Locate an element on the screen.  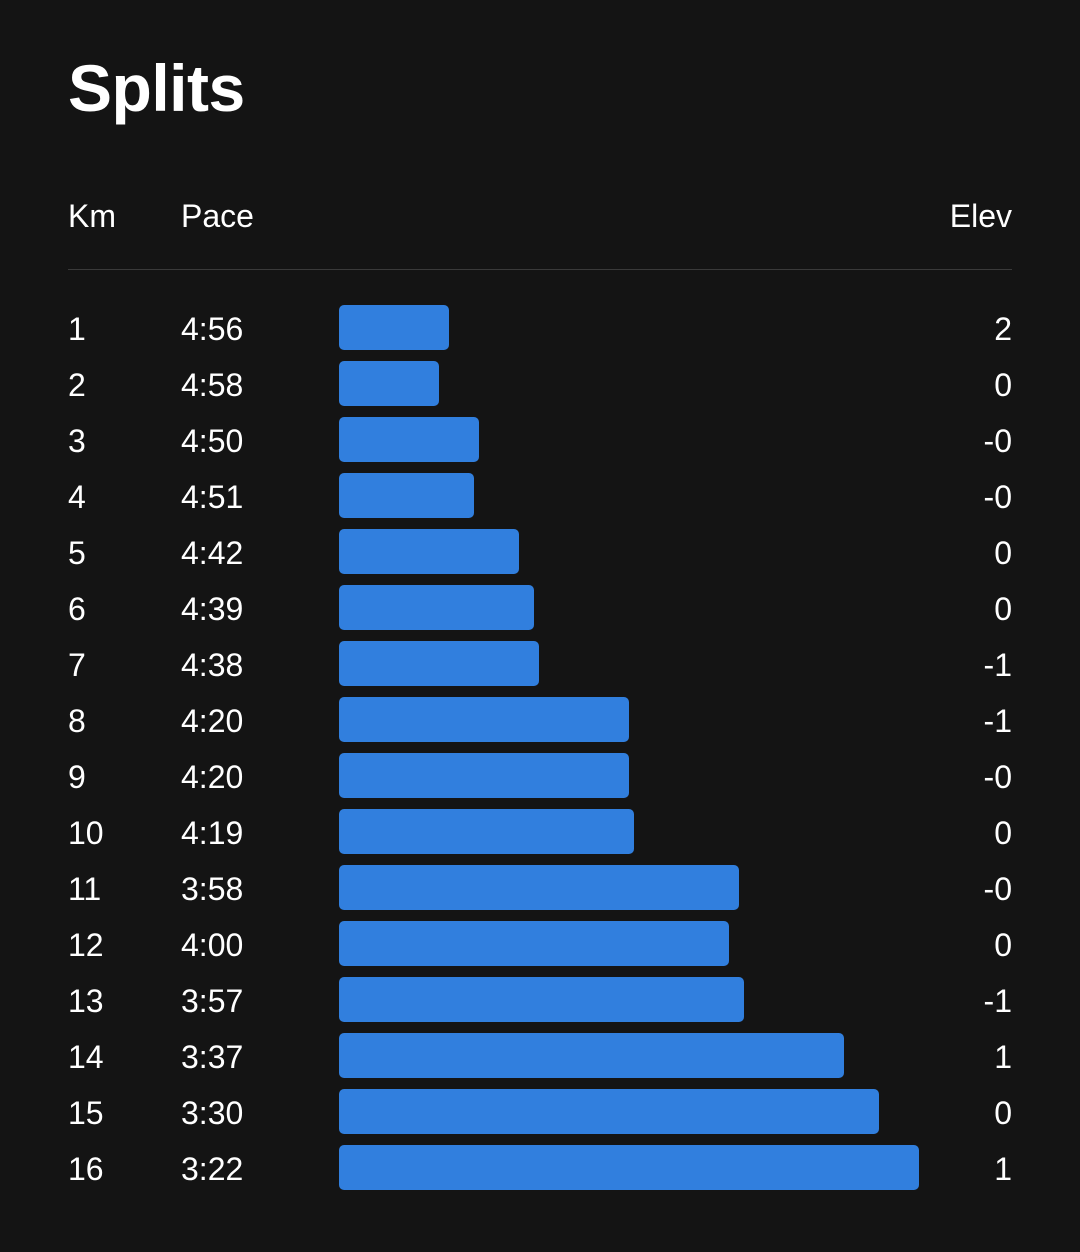
split-pace: 3:37 is located at coordinates (212, 1057).